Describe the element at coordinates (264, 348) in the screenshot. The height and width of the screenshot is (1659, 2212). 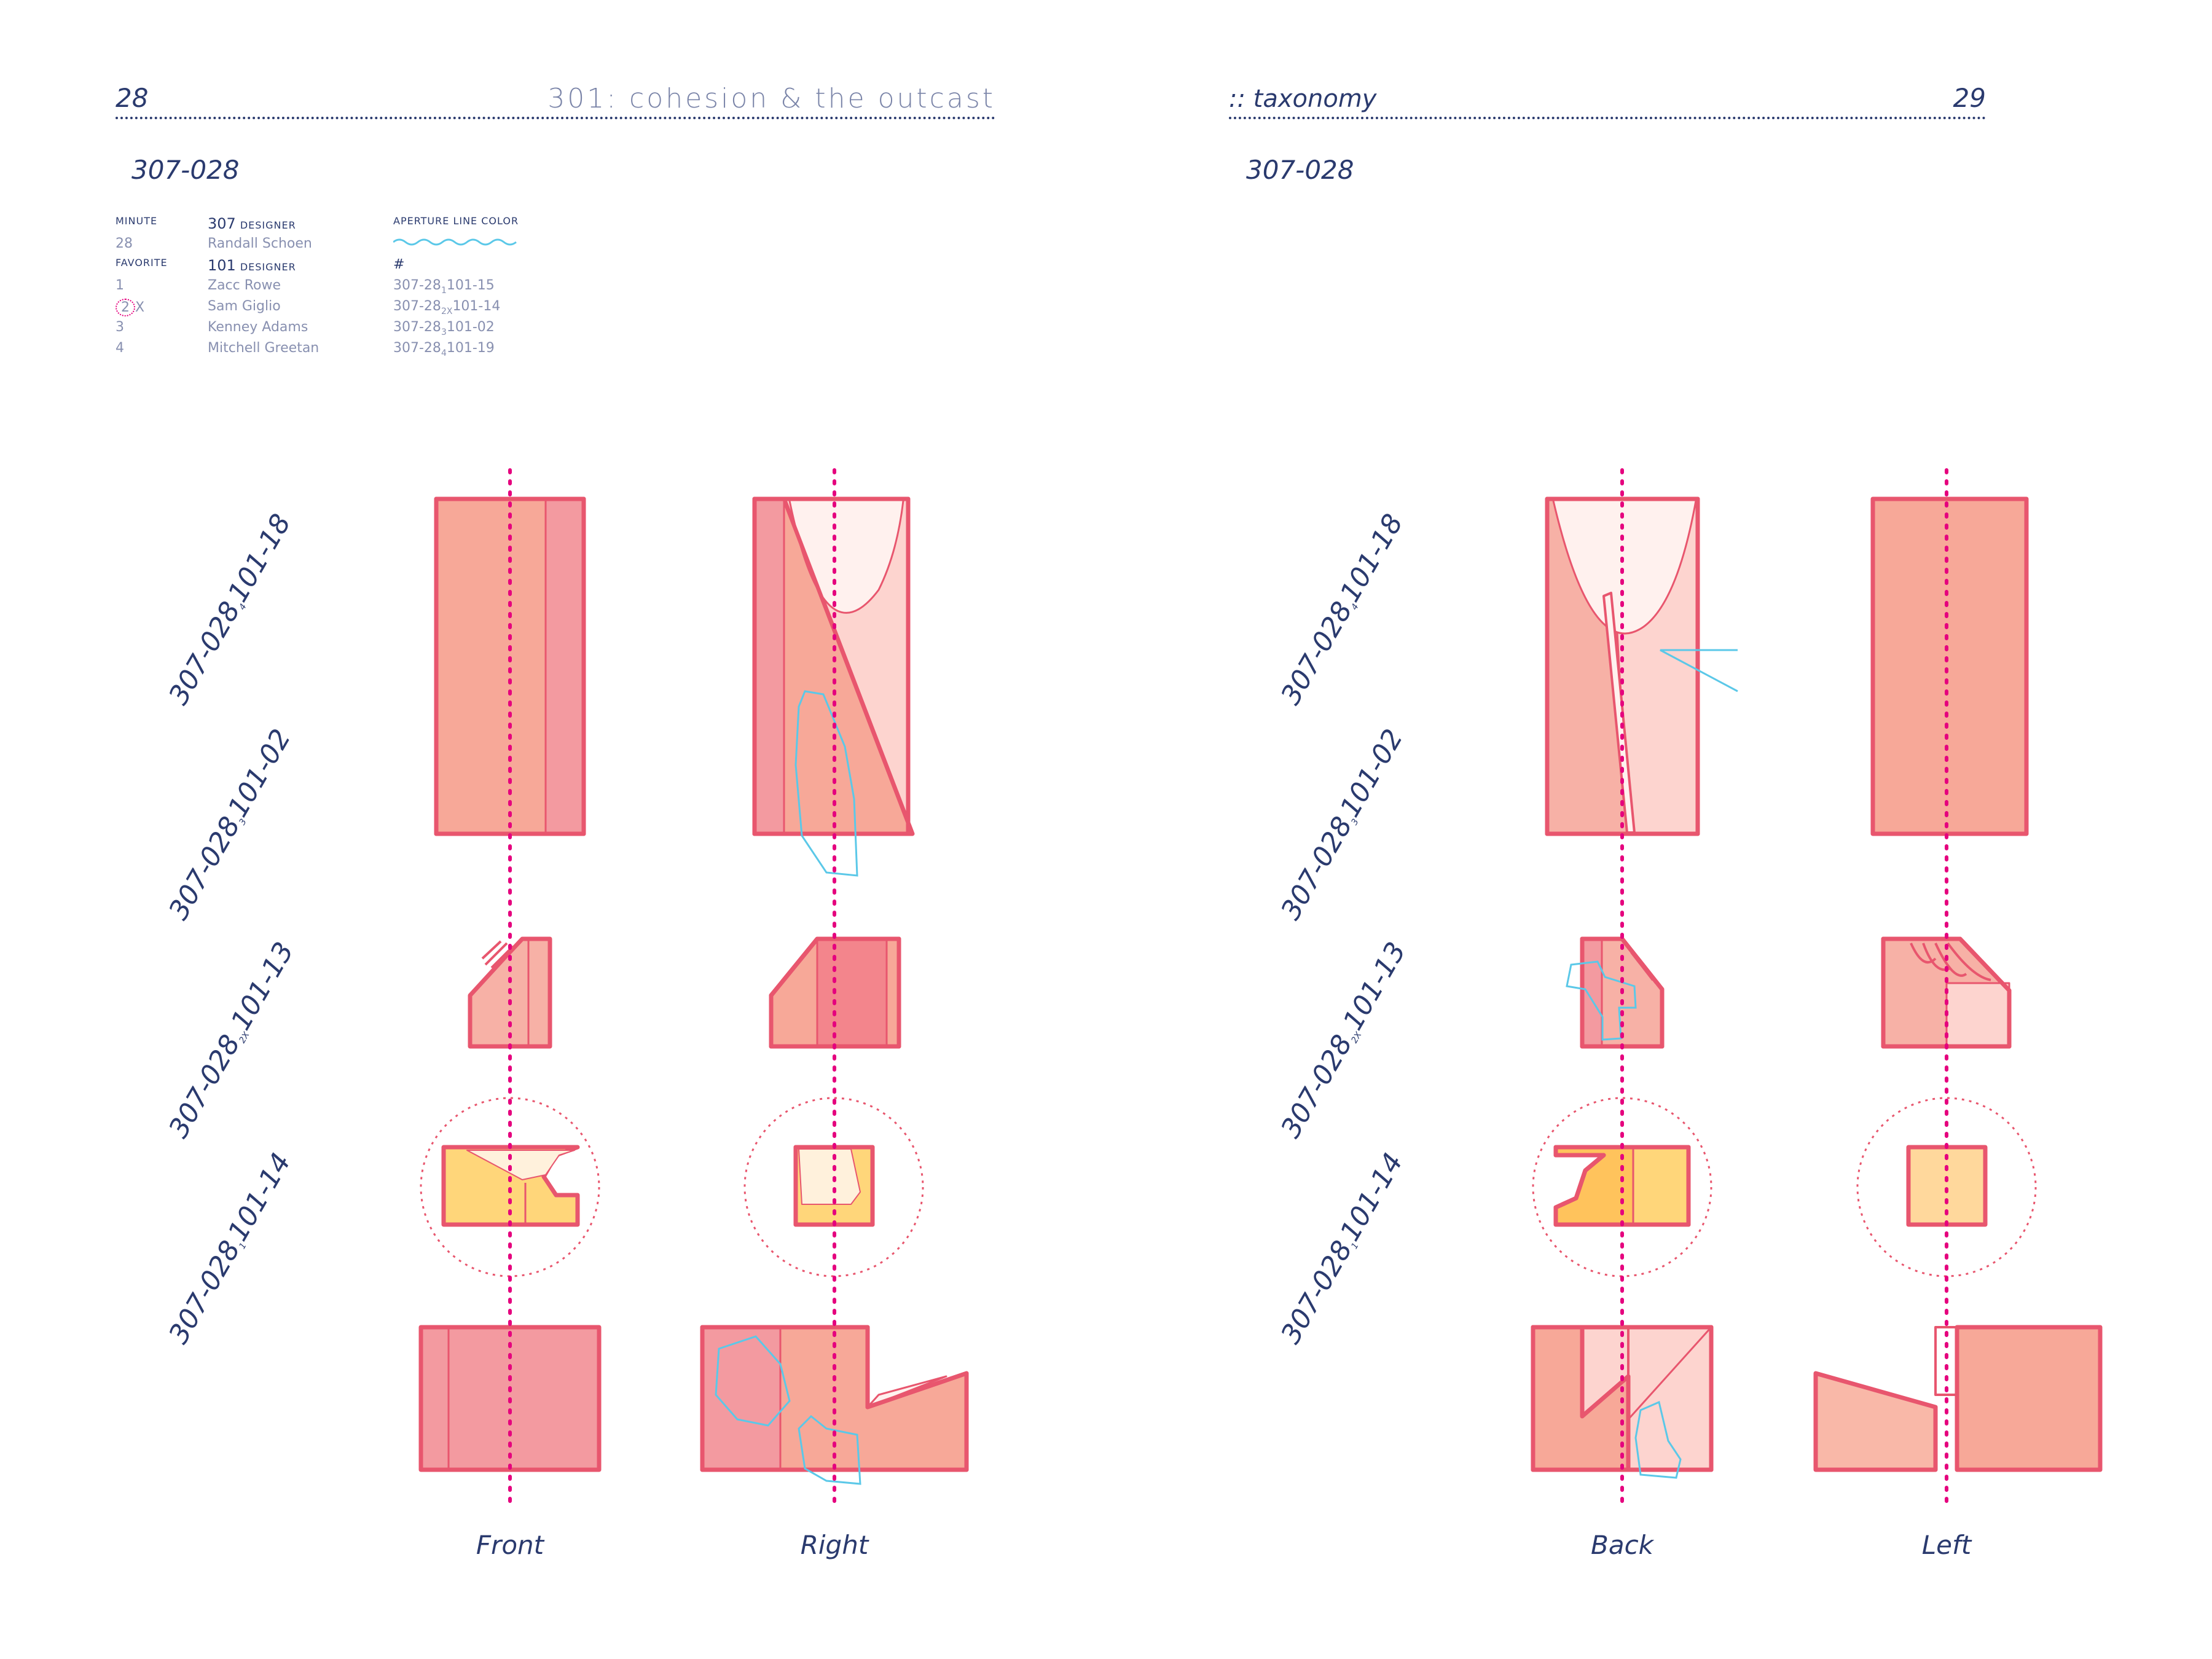
I see `designer-name: Mitchell Greetan` at that location.